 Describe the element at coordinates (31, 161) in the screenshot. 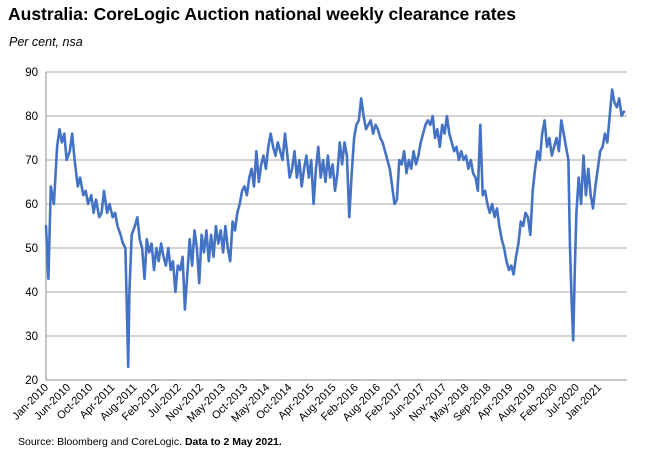

I see `y-tick-label: 70` at that location.